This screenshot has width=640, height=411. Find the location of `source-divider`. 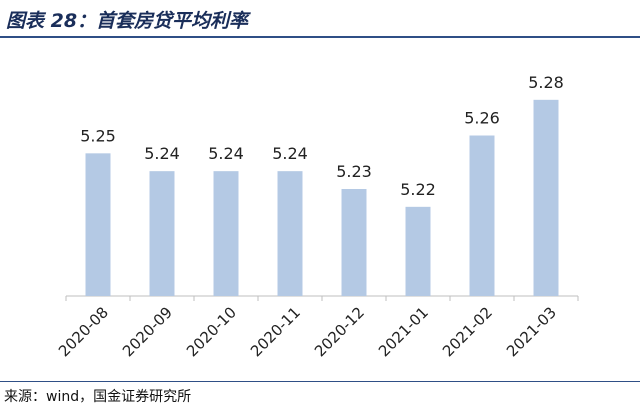

source-divider is located at coordinates (320, 381).